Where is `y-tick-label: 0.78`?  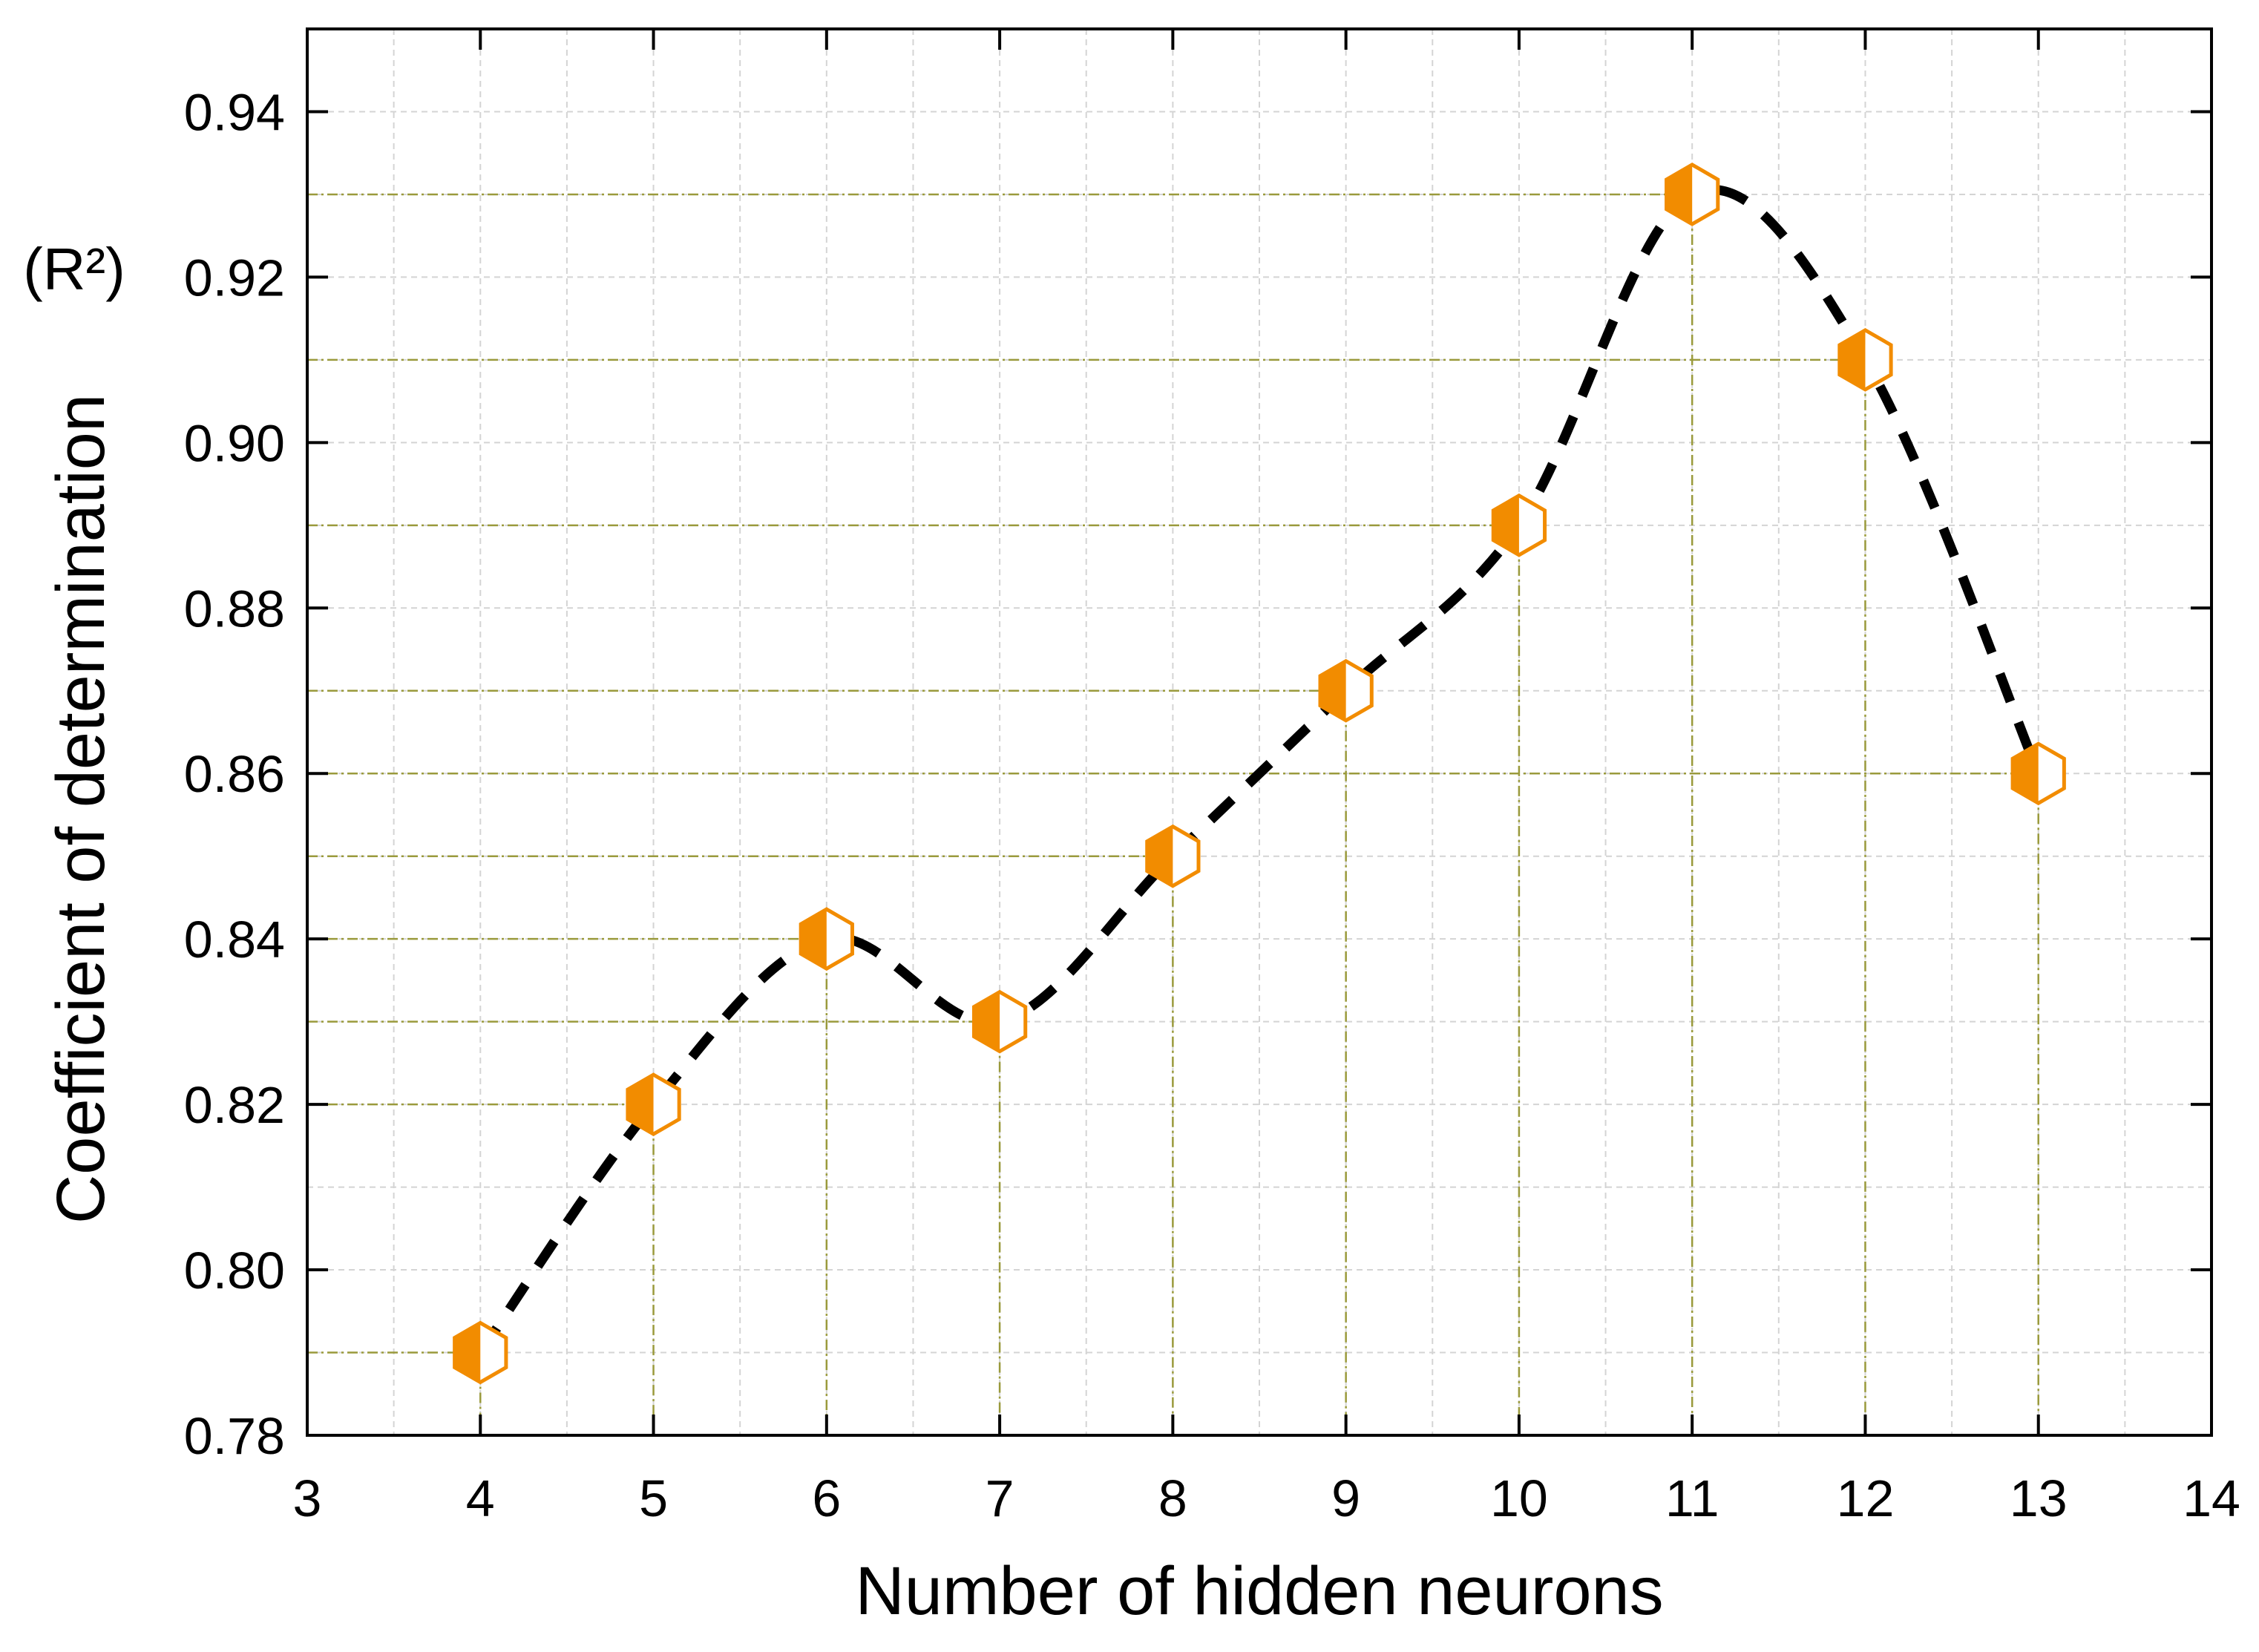 y-tick-label: 0.78 is located at coordinates (235, 1436).